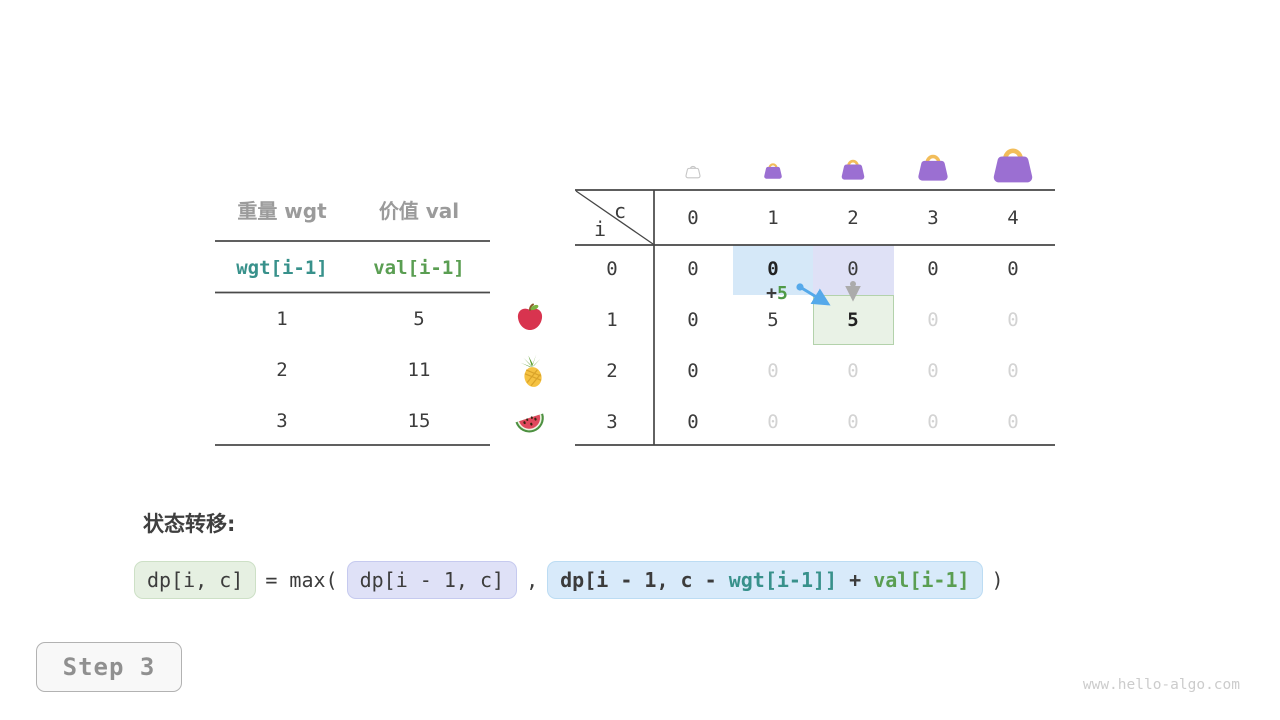 This screenshot has height=720, width=1280. What do you see at coordinates (109, 667) in the screenshot?
I see `step-badge: Step 3` at bounding box center [109, 667].